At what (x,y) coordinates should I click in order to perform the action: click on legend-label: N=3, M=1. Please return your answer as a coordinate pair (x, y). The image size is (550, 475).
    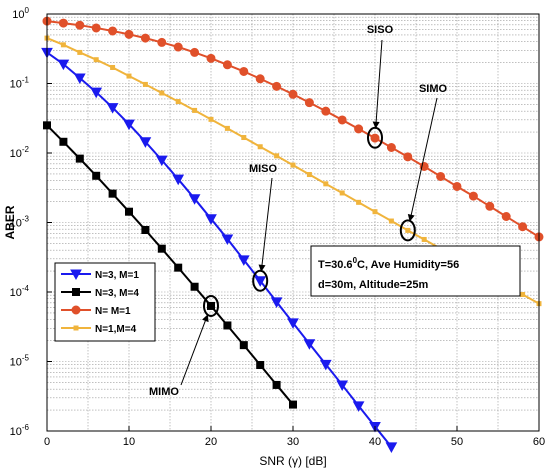
    Looking at the image, I should click on (117, 275).